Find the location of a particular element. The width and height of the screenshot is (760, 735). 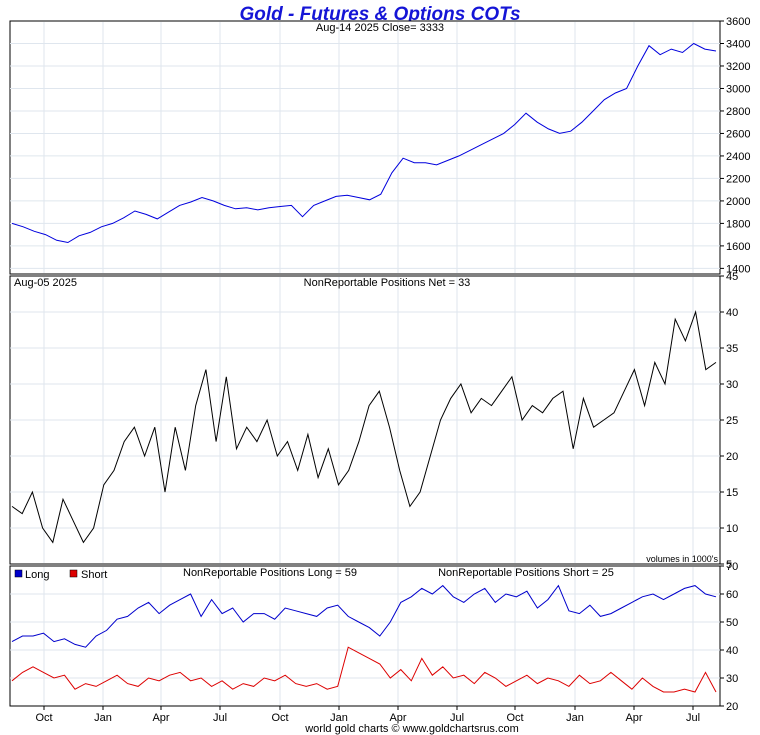

net-subtitle: NonReportable Positions Net = 33 is located at coordinates (387, 283).